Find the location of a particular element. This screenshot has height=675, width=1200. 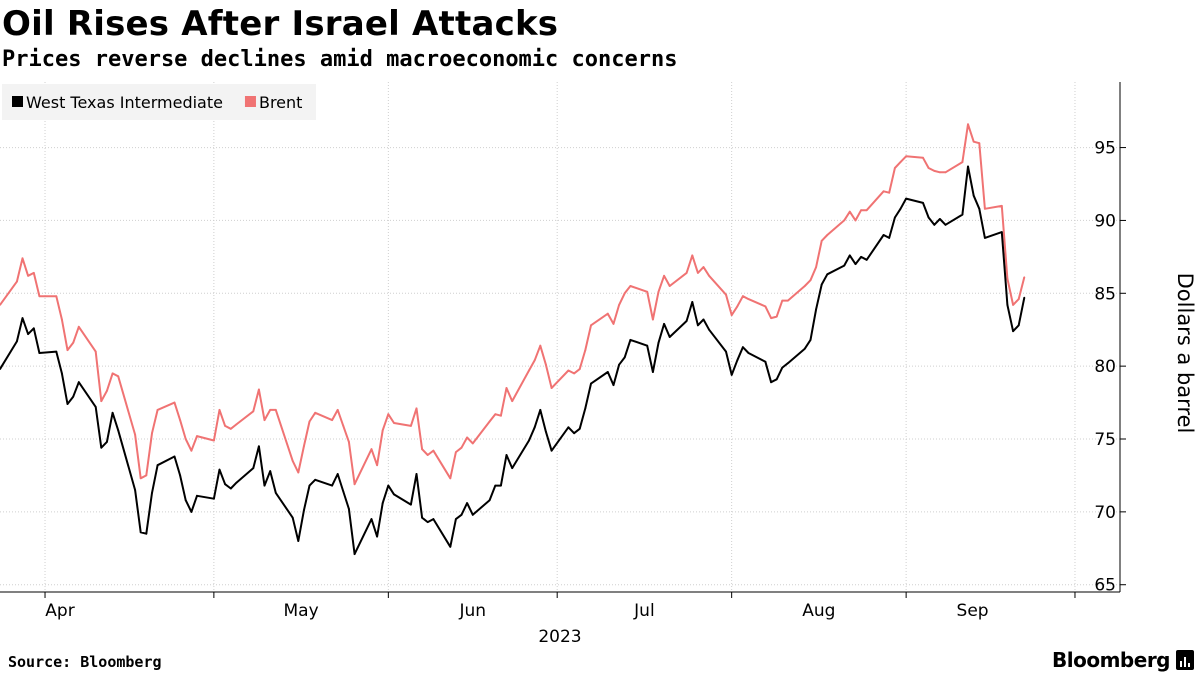

x-tick-label-may: May is located at coordinates (301, 611).